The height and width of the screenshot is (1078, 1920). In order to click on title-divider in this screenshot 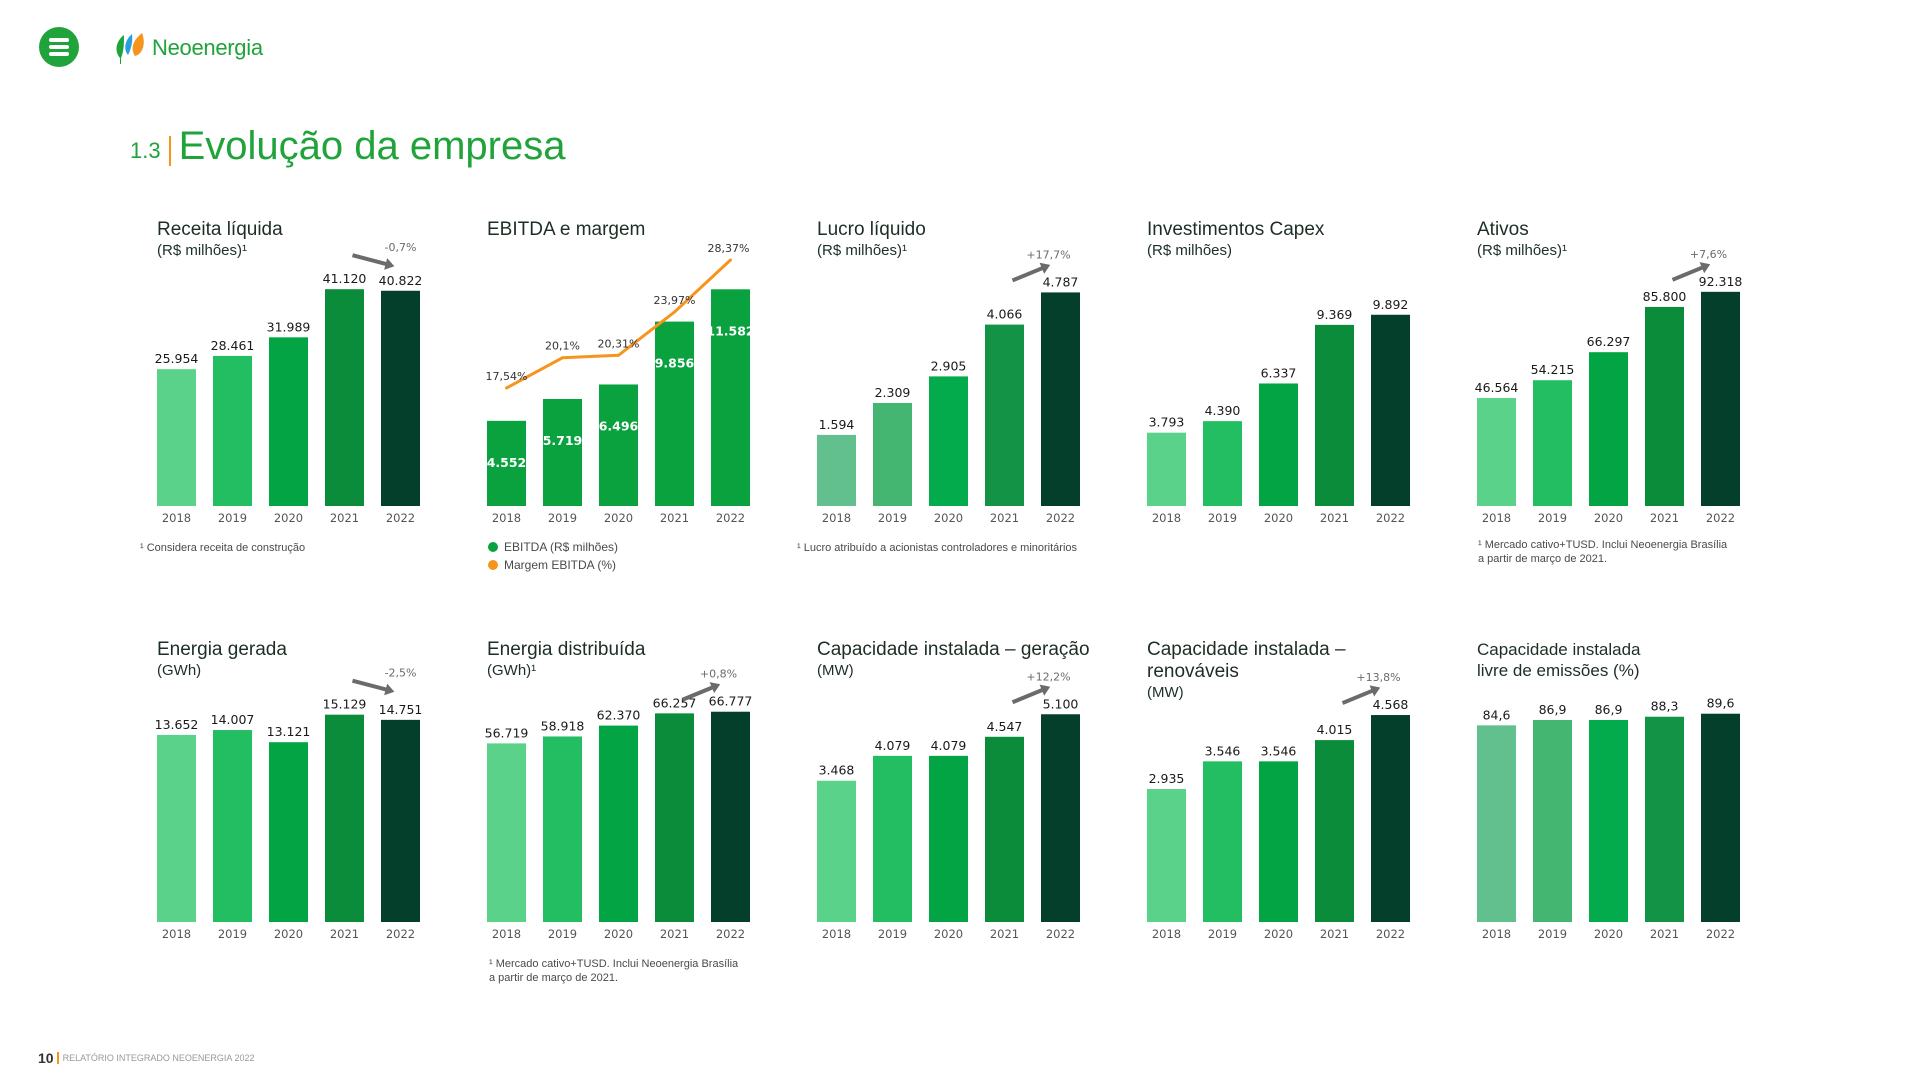, I will do `click(169, 151)`.